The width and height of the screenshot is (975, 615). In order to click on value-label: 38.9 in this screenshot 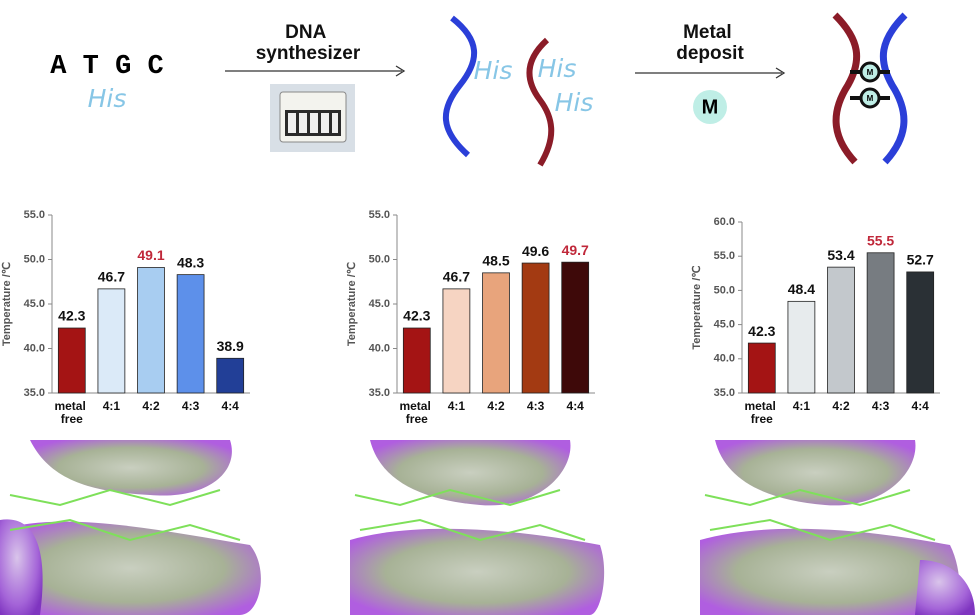, I will do `click(230, 346)`.